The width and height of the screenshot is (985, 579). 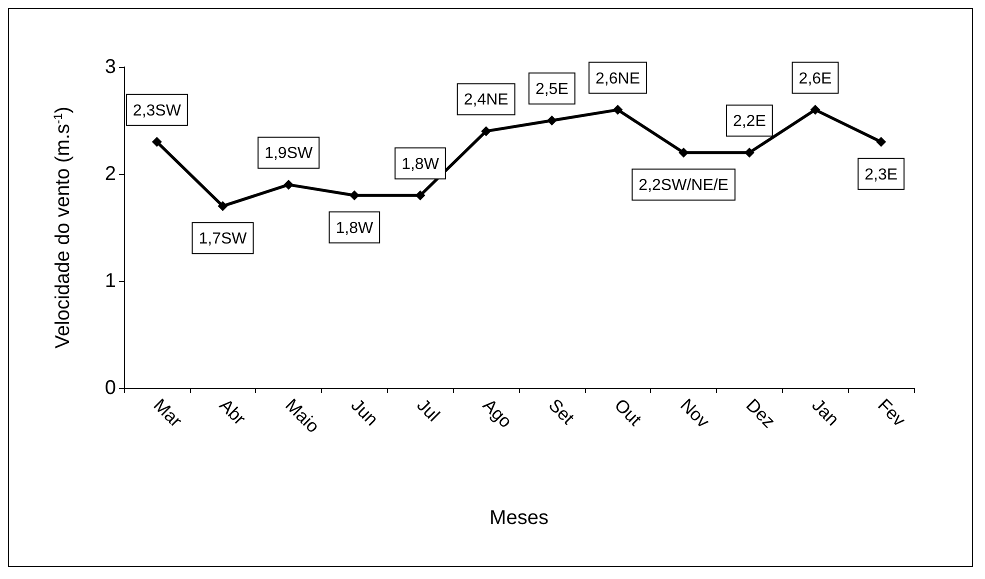 What do you see at coordinates (428, 410) in the screenshot?
I see `x-tick-label: Jul` at bounding box center [428, 410].